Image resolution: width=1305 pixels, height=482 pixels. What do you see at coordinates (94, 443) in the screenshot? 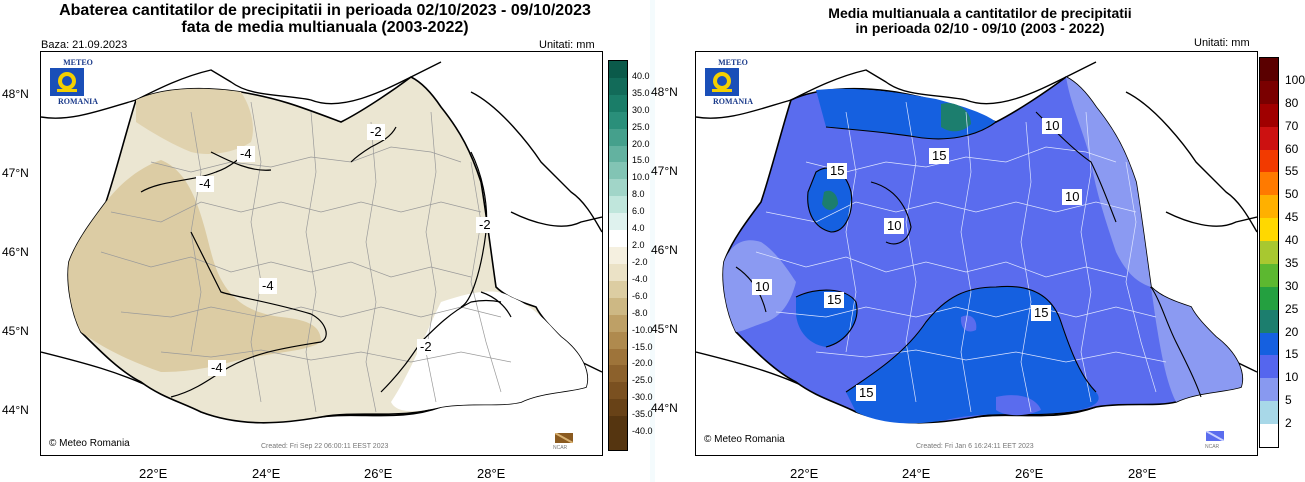
I see `copyright-label: Meteo Romania` at bounding box center [94, 443].